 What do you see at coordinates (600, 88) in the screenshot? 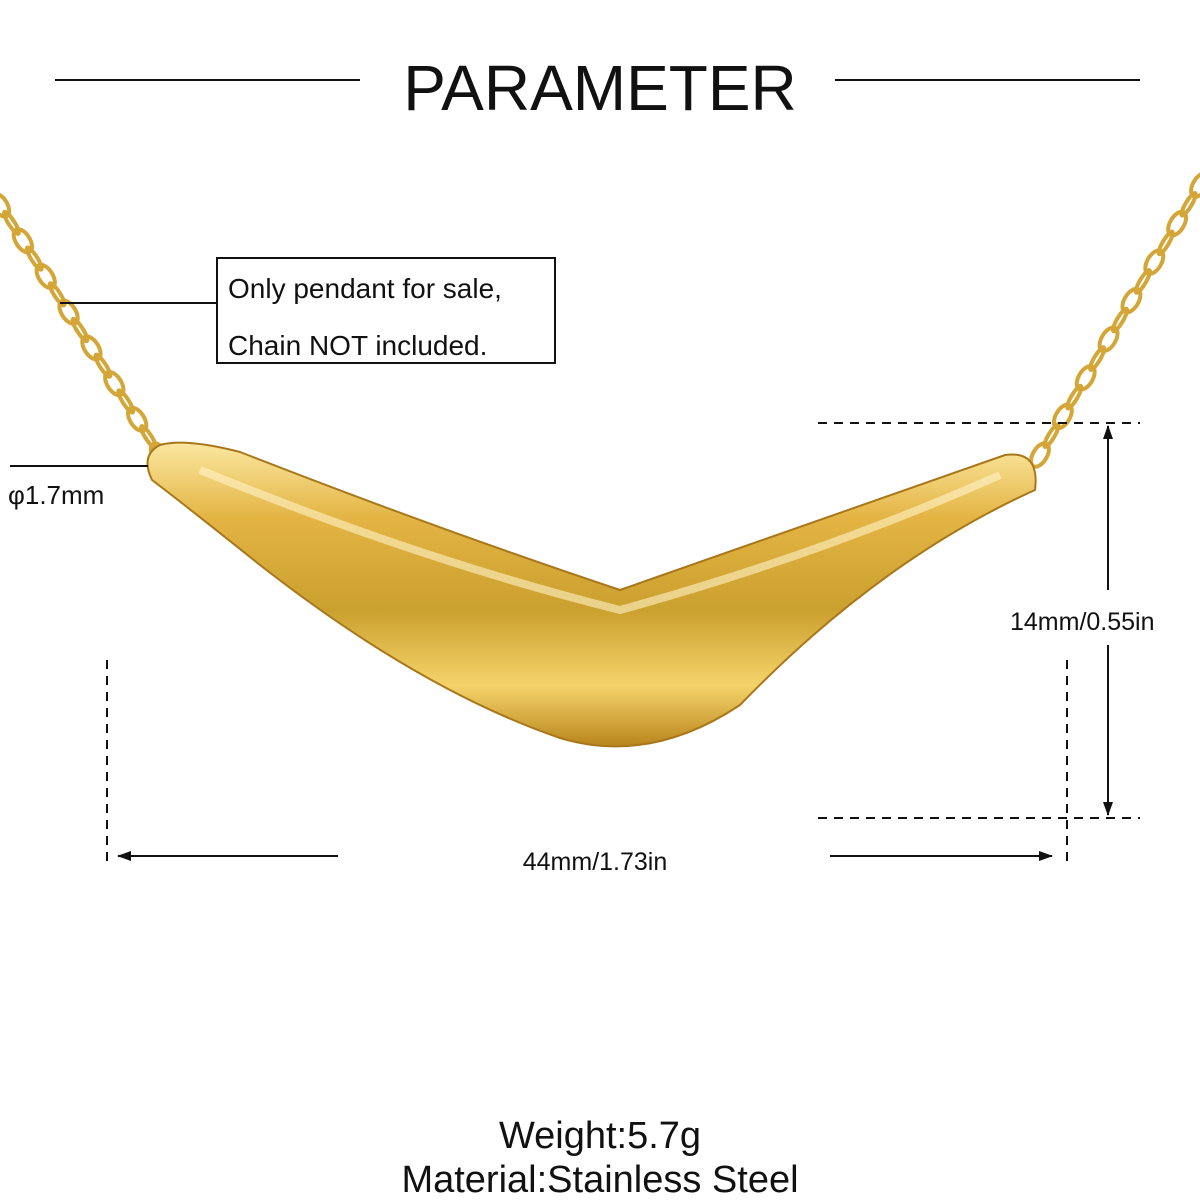
I see `title: PARAMETER` at bounding box center [600, 88].